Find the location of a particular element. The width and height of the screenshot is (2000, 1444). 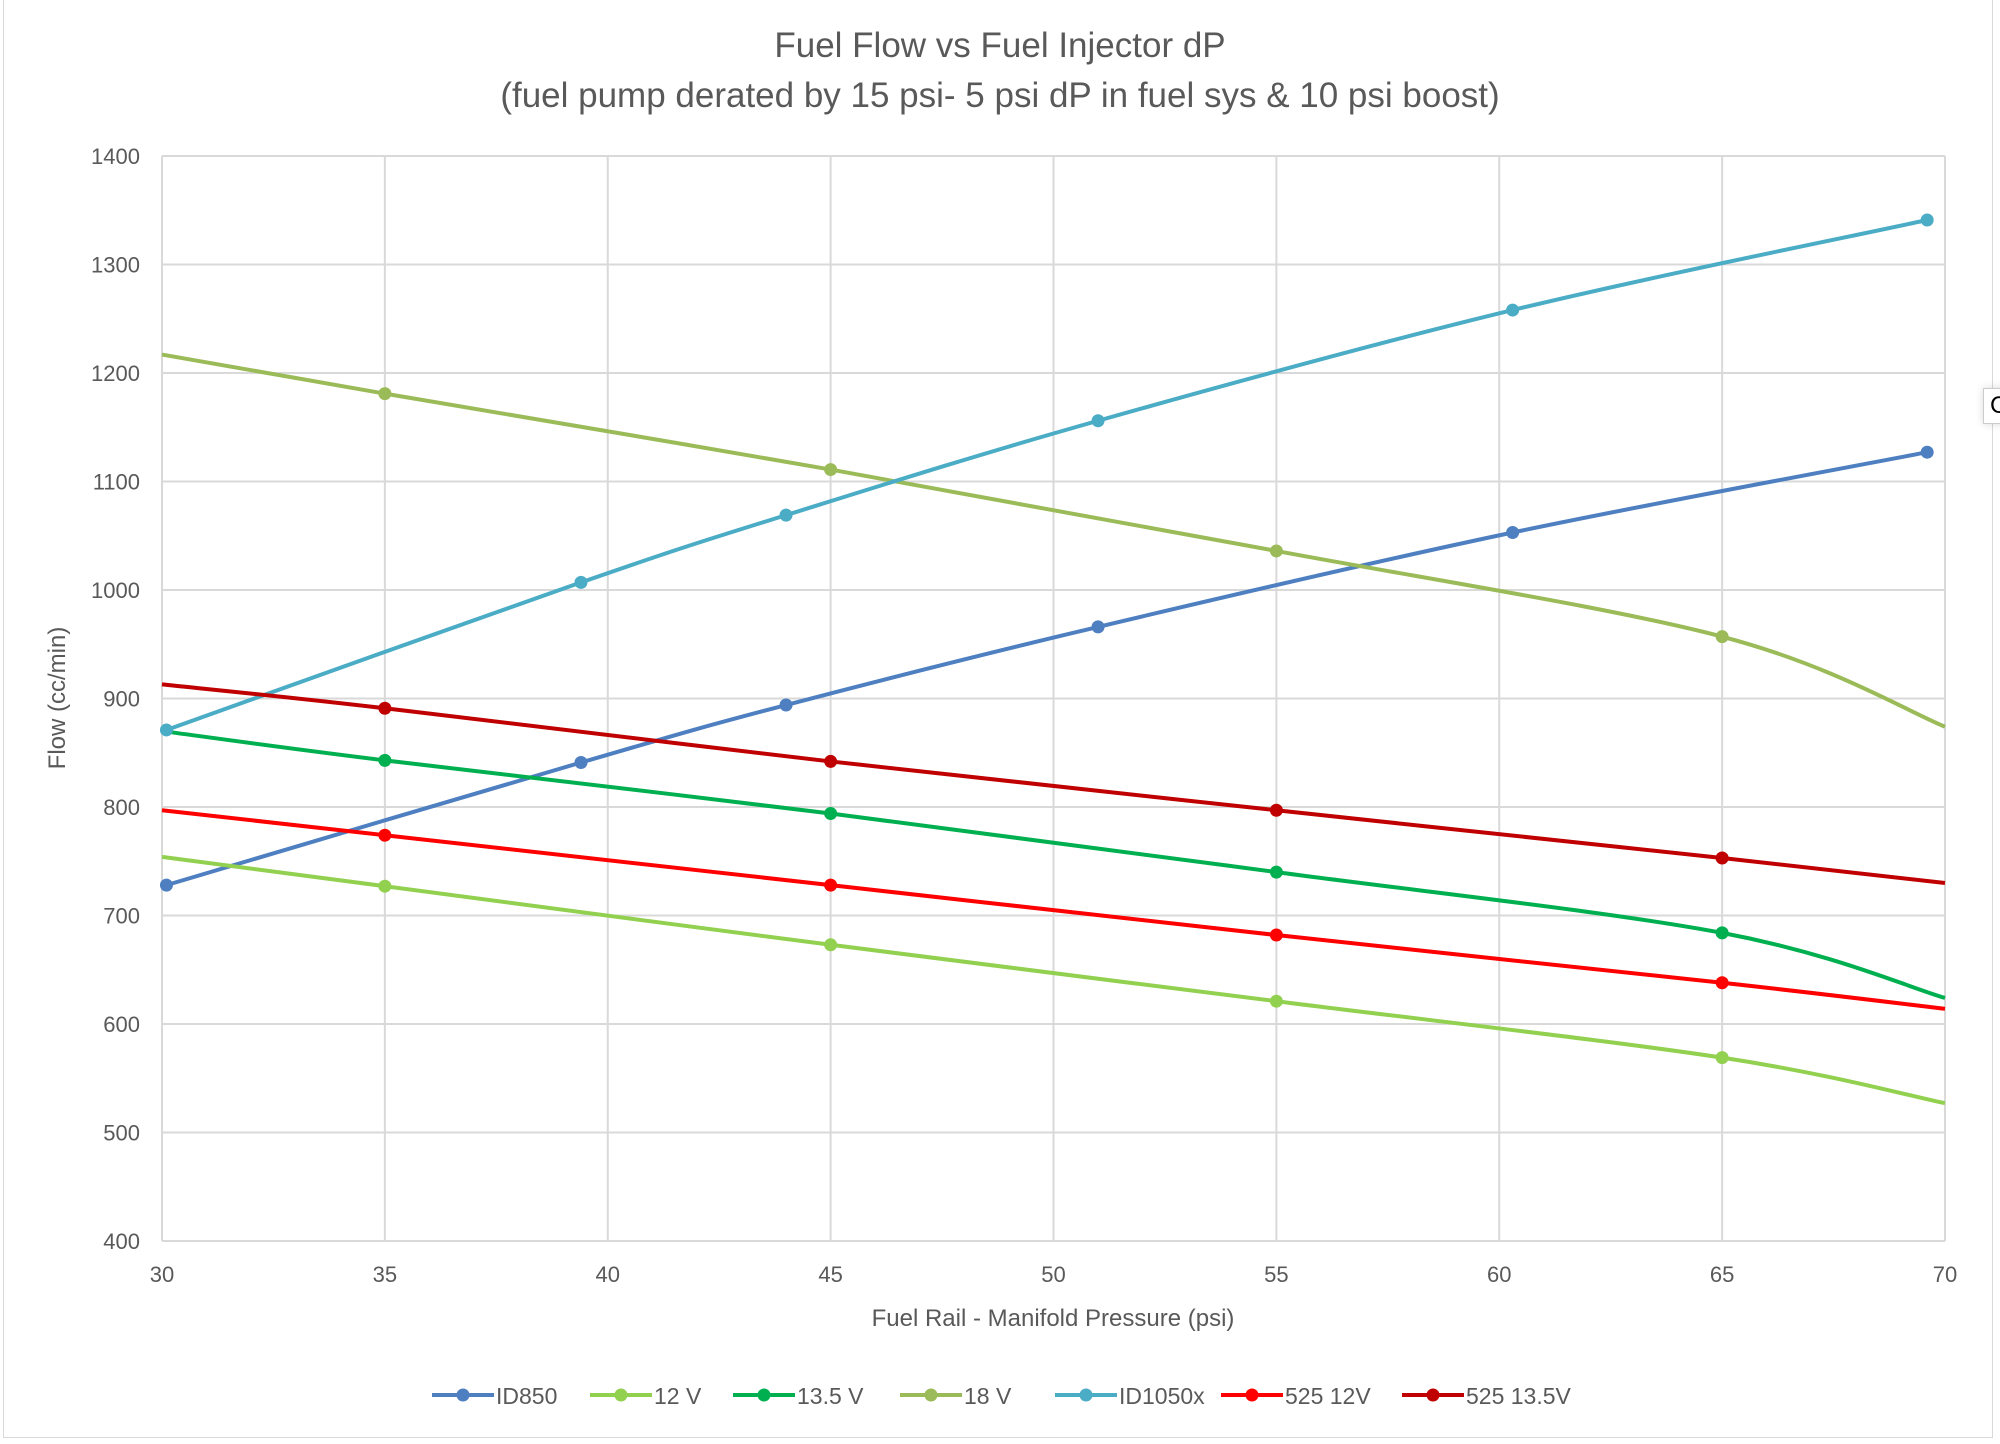

x-tick-label: 60 is located at coordinates (1499, 1274).